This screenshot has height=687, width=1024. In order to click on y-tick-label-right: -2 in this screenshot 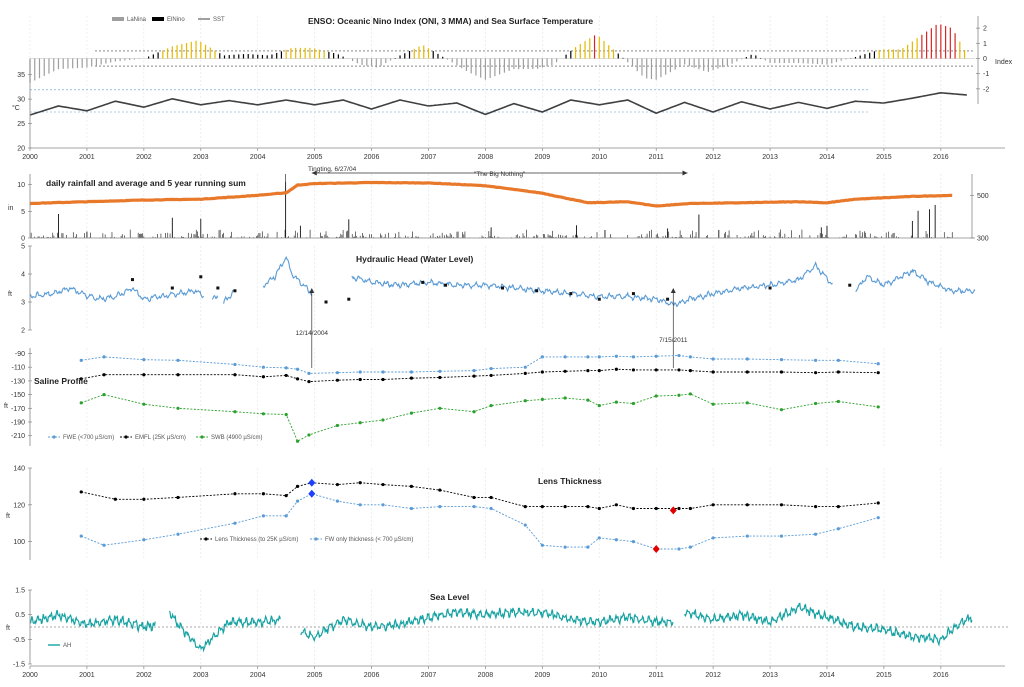, I will do `click(986, 89)`.